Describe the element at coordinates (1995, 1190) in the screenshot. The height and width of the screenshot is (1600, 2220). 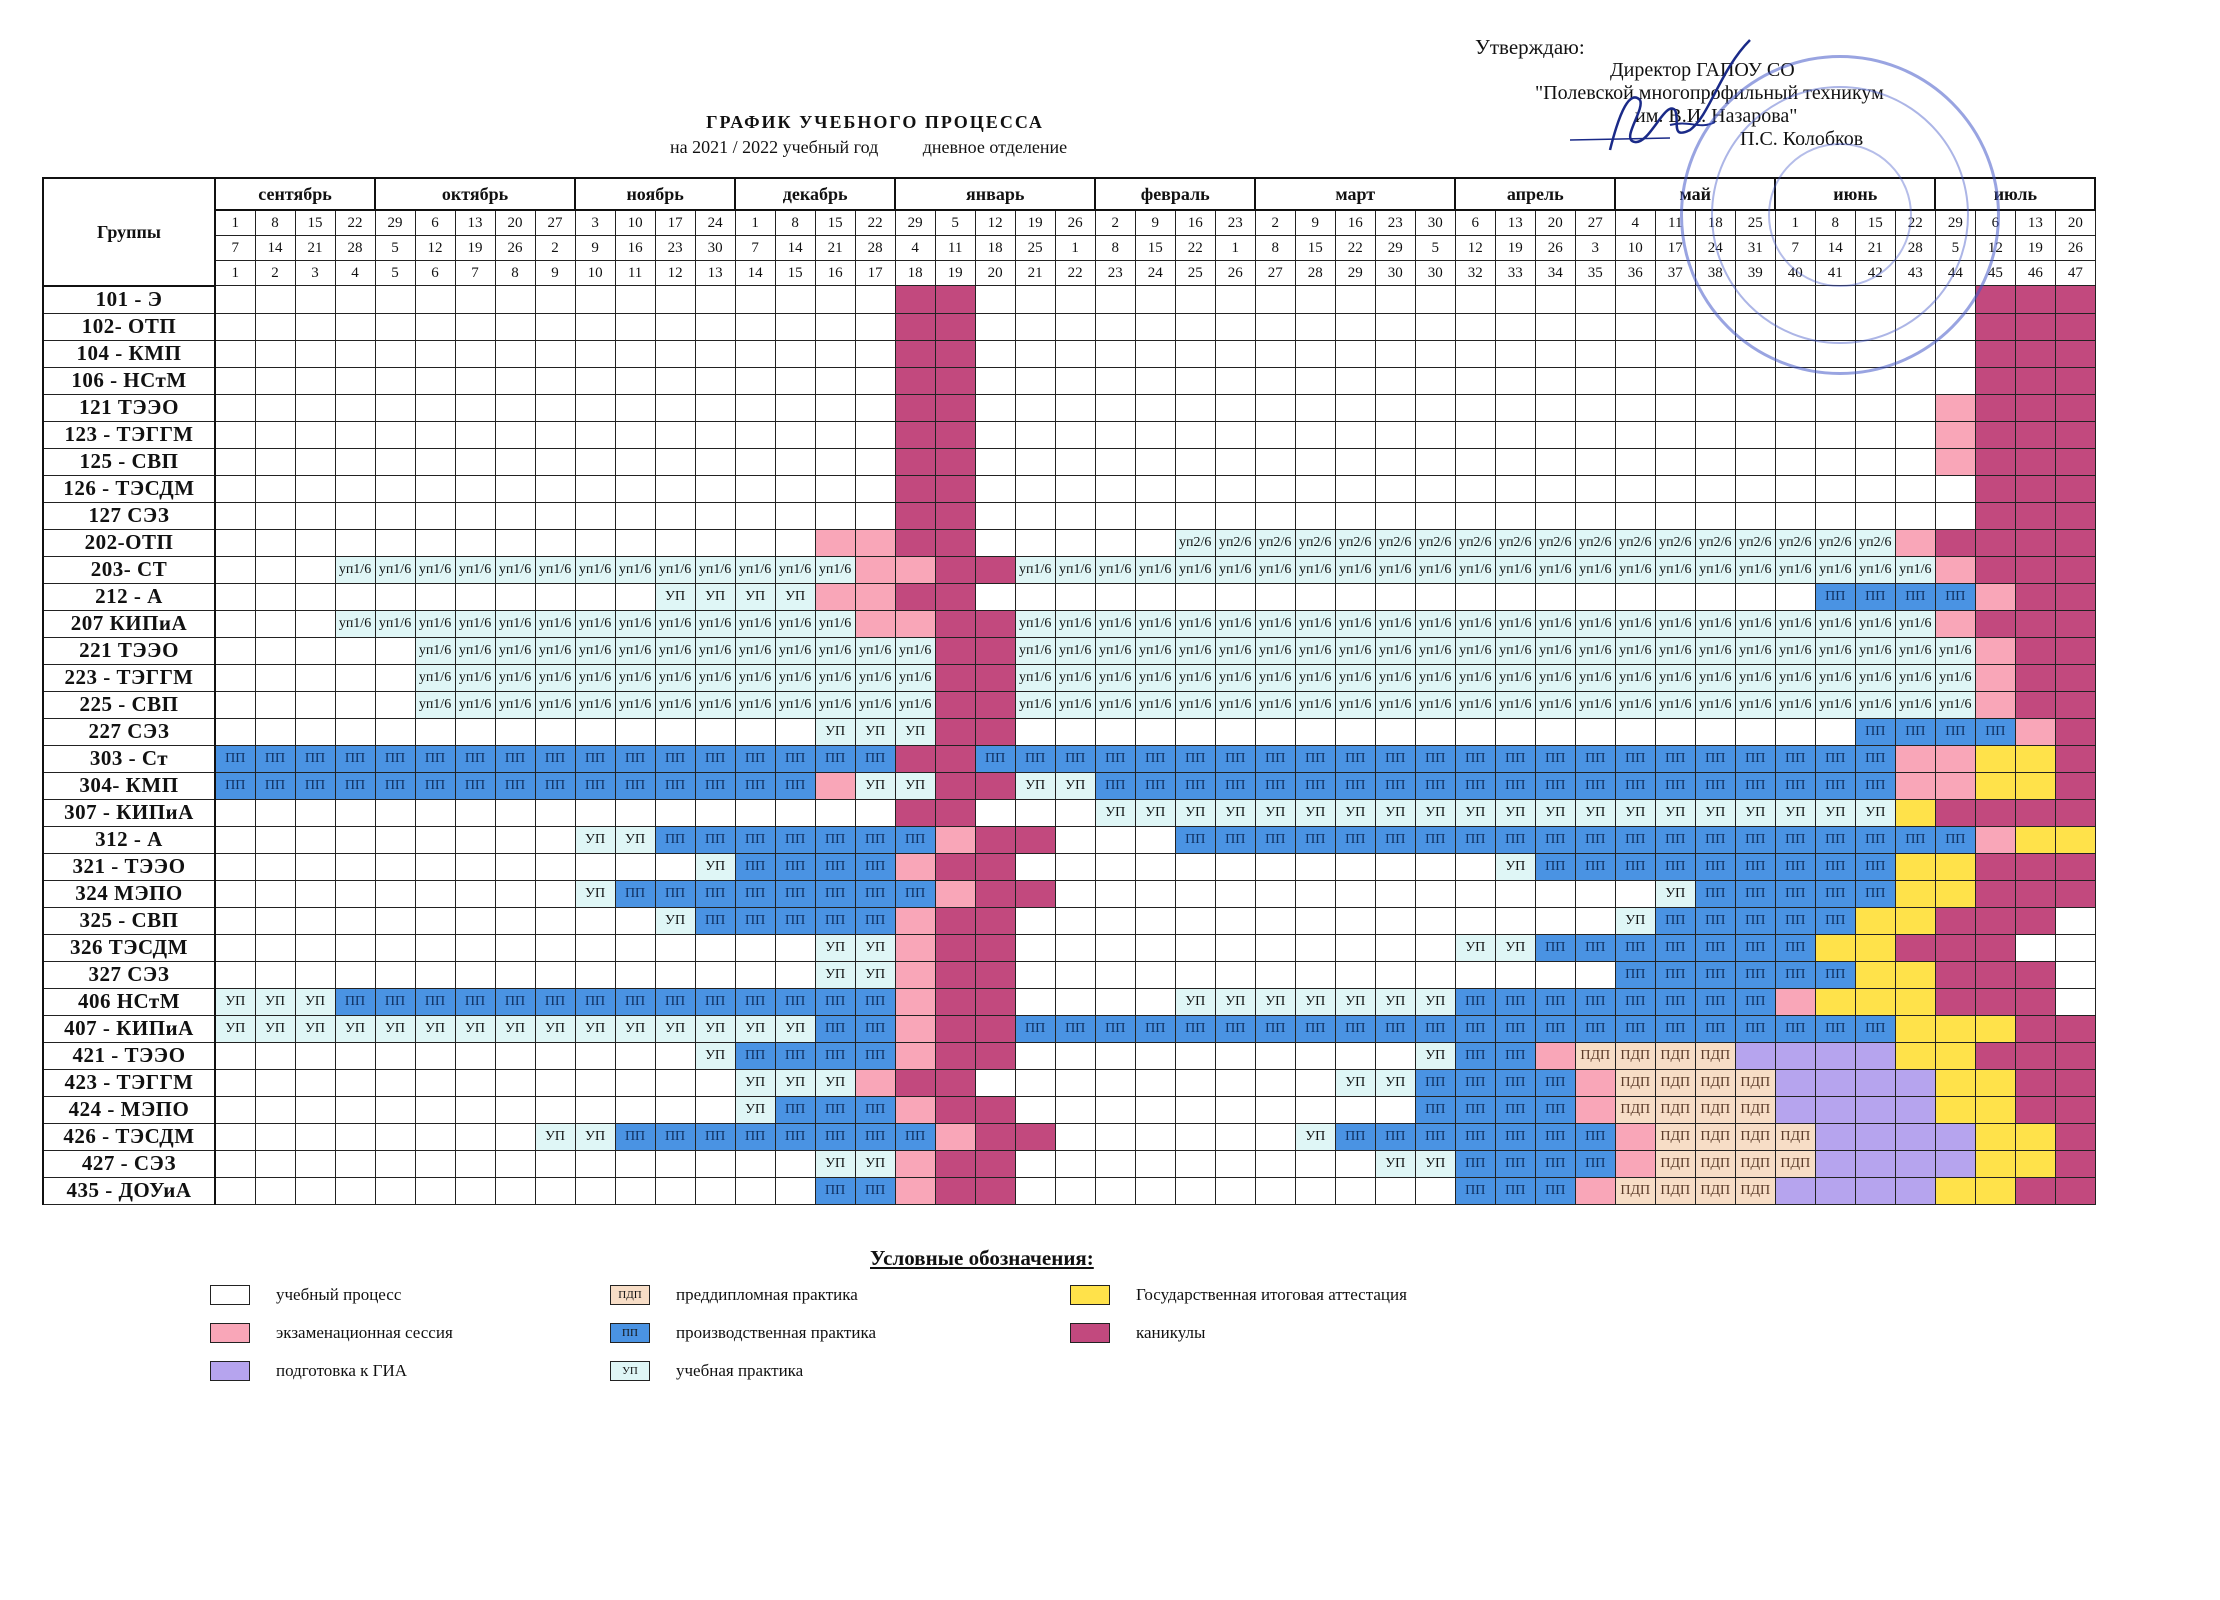
I see `schedule-cell-state-attestation` at that location.